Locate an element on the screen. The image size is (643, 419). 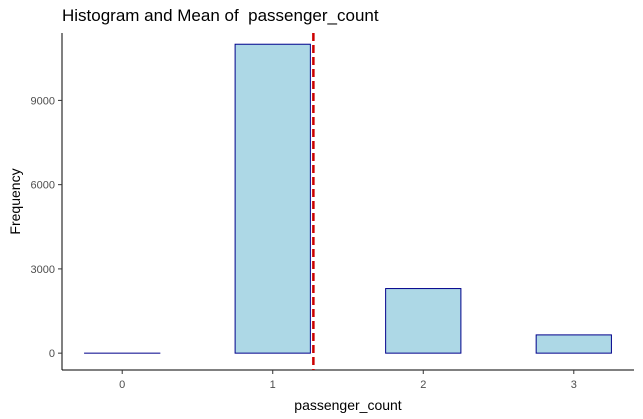
x-tick-label-3: 3 is located at coordinates (574, 385).